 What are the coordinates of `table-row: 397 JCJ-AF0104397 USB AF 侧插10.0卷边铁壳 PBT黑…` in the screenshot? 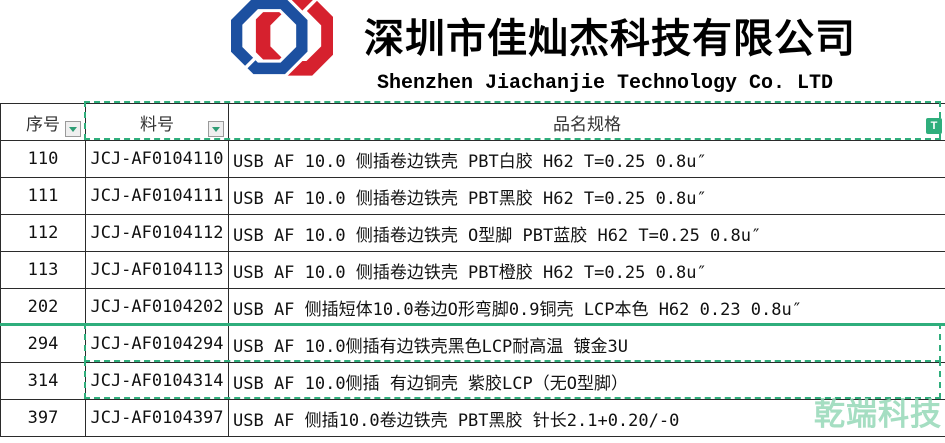 It's located at (472, 418).